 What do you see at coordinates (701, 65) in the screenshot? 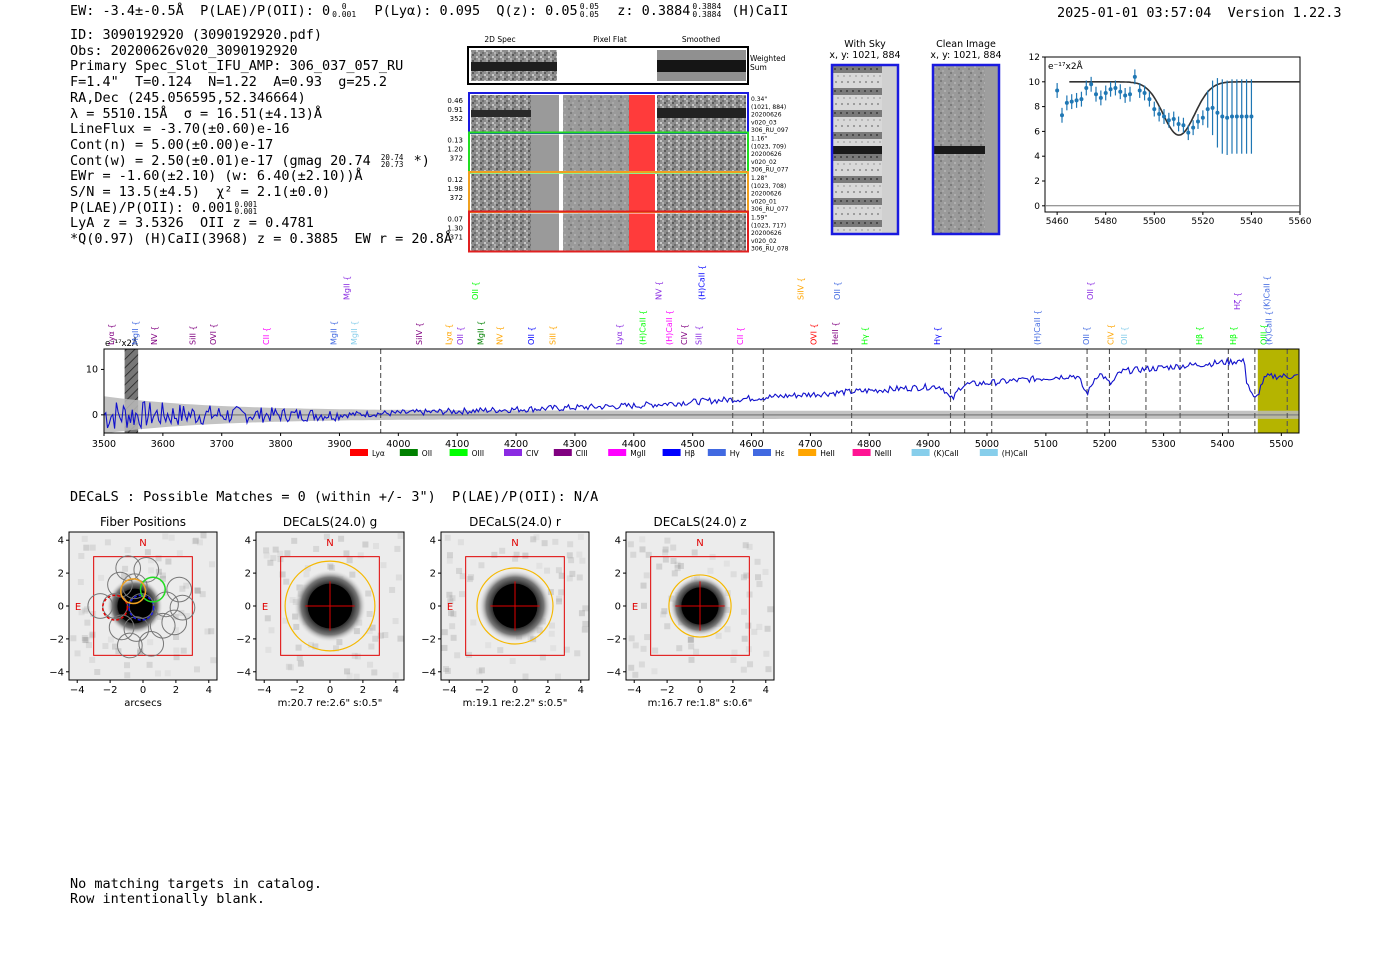
I see `weighted-sum-smoothed` at bounding box center [701, 65].